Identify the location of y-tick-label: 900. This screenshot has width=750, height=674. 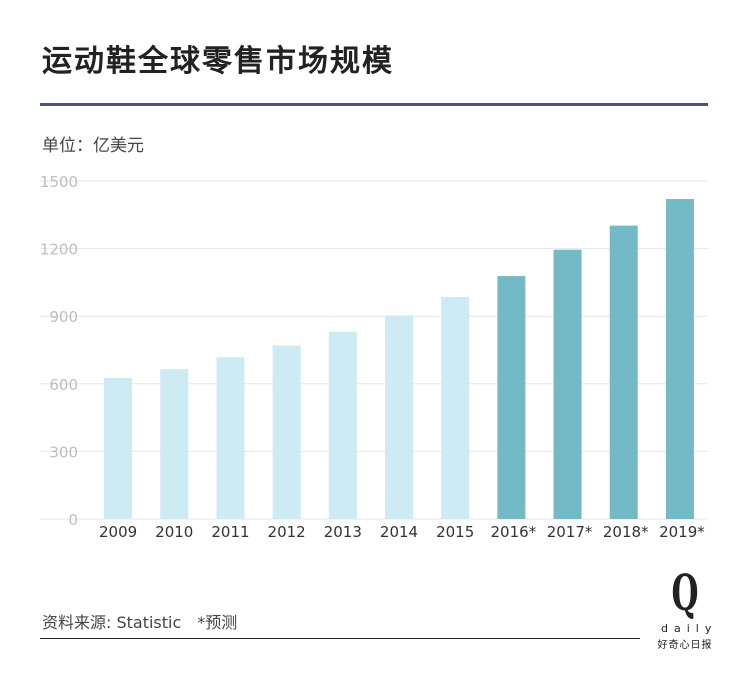
(63, 317).